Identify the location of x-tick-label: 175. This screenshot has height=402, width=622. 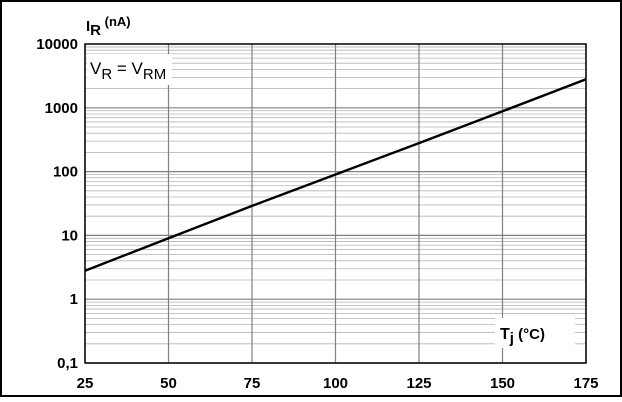
(585, 383).